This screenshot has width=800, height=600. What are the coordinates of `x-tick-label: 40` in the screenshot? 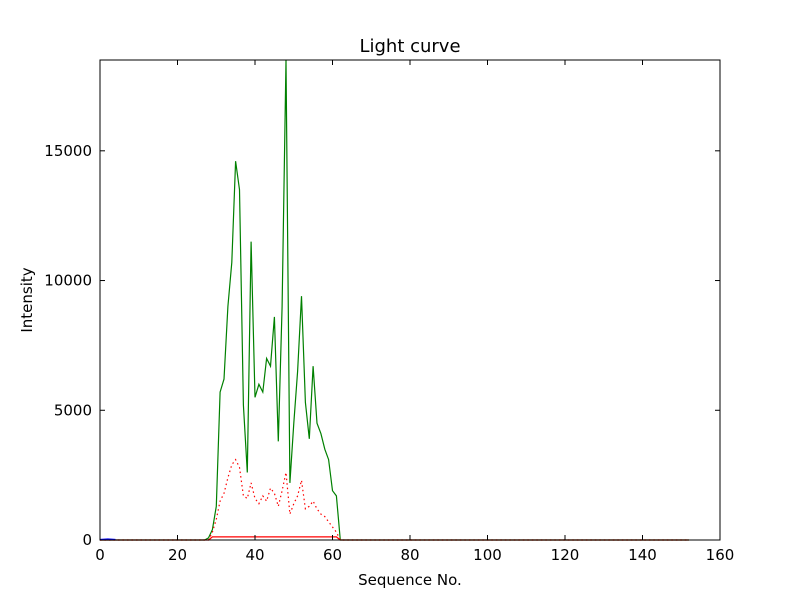 It's located at (254, 555).